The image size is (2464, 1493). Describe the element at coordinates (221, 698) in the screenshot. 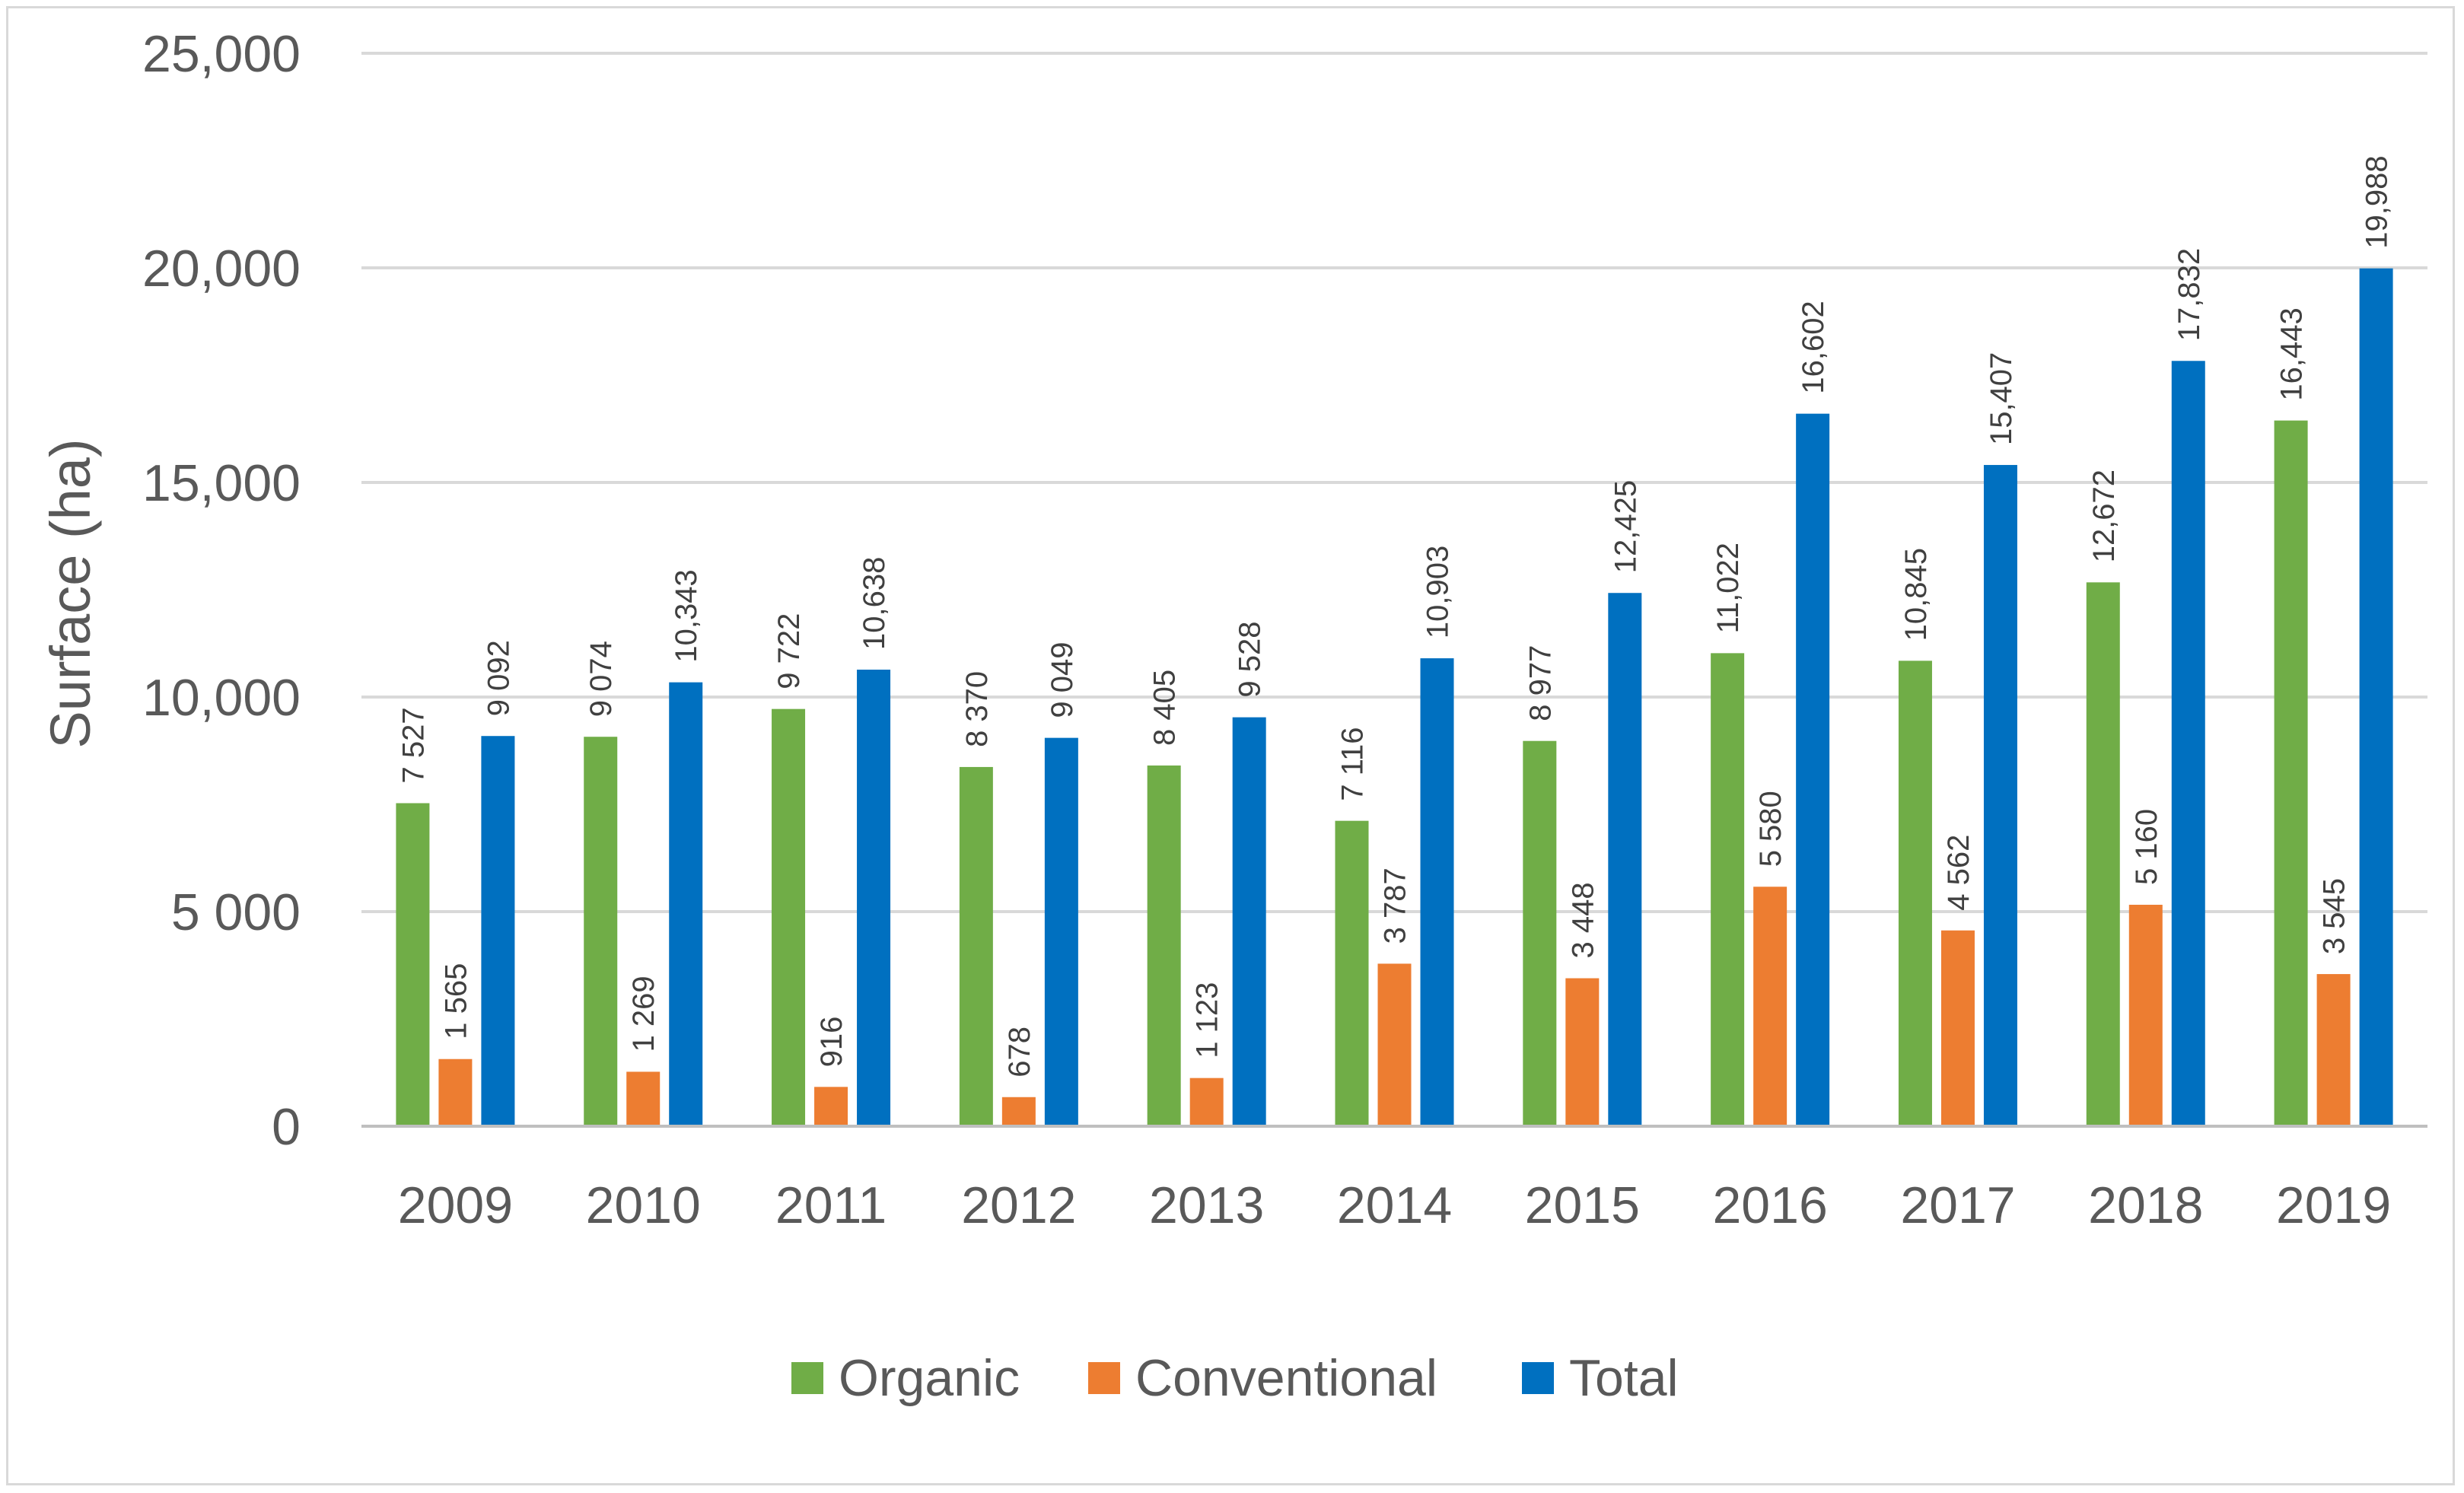

I see `y-tick-label: 10,000` at that location.